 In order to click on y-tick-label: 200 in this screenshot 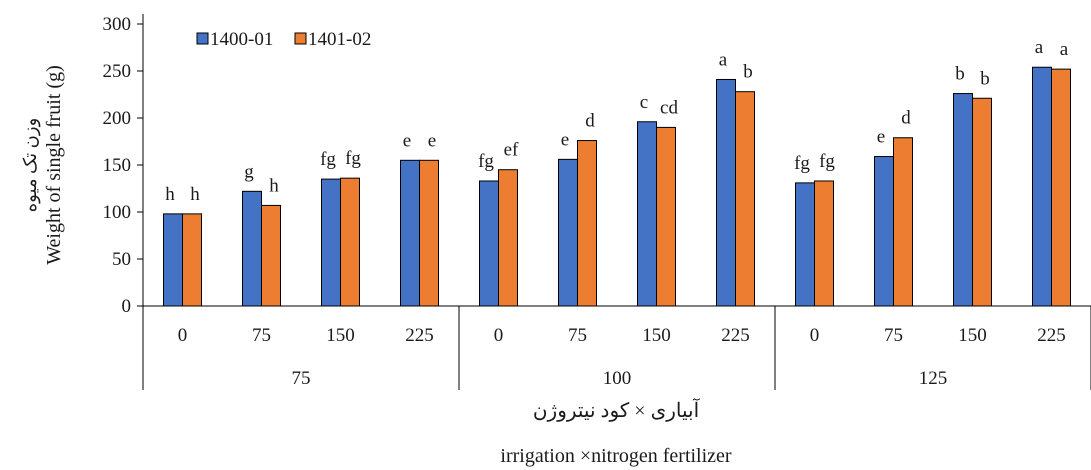, I will do `click(117, 118)`.